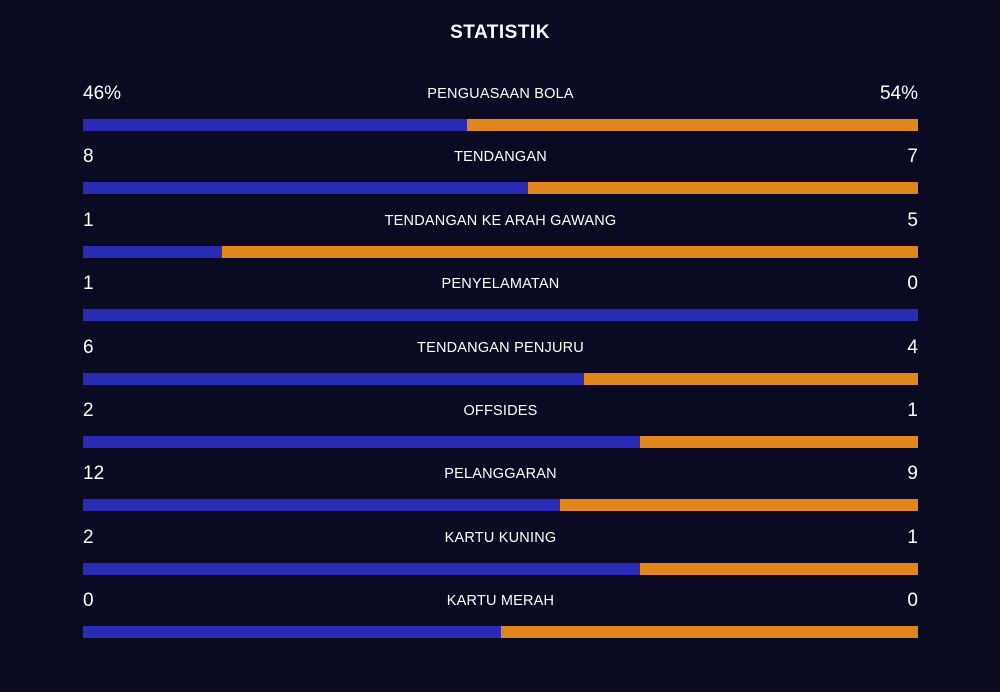 This screenshot has width=1000, height=692. I want to click on stat-row: 8 TENDANGAN 7, so click(500, 174).